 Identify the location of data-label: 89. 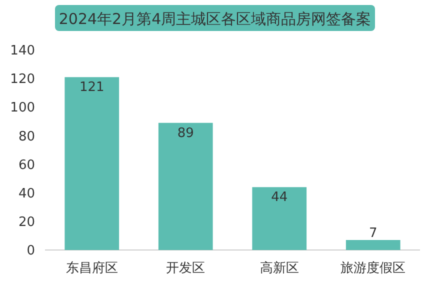
(185, 133).